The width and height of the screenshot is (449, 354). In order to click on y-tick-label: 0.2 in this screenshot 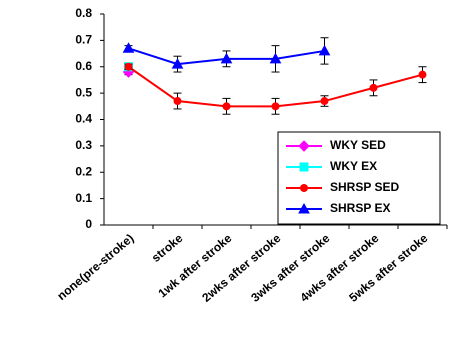, I will do `click(83, 171)`.